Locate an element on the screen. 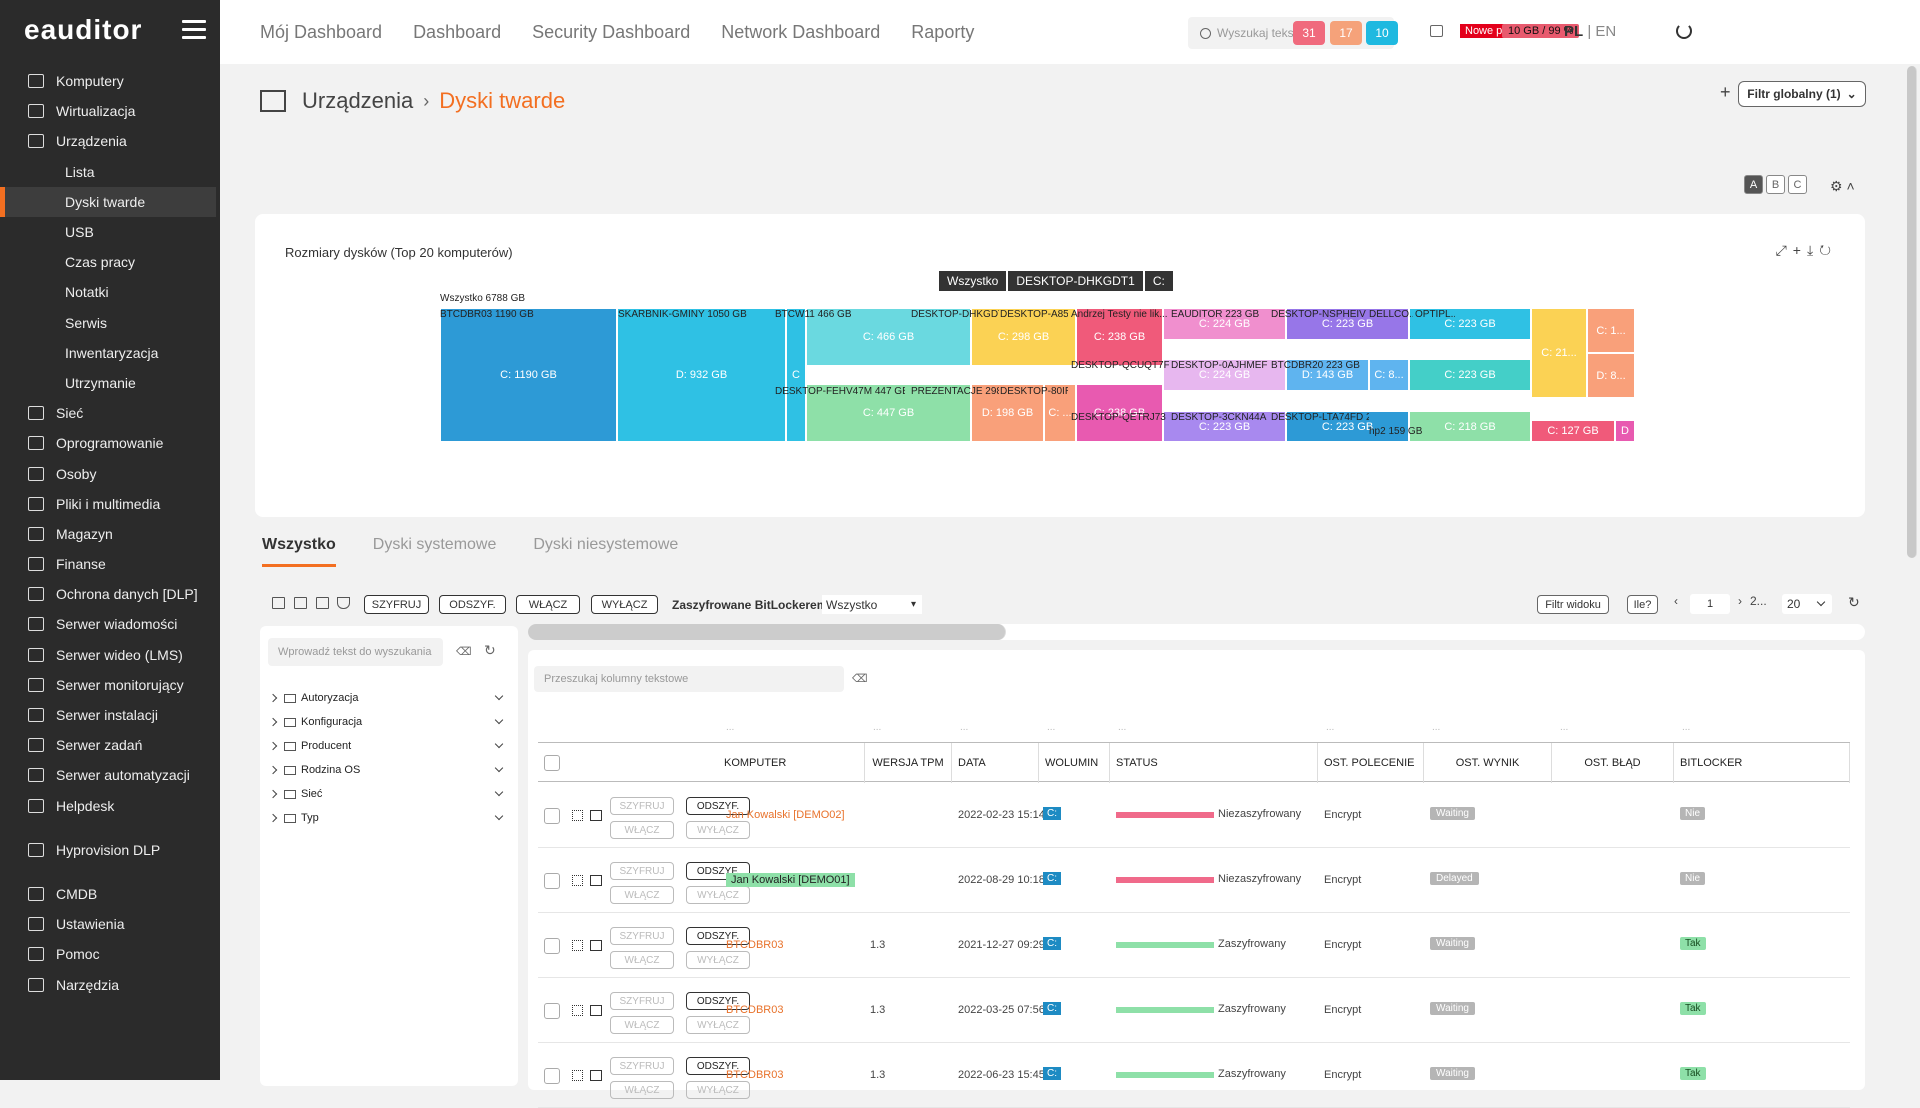  computer-link: Jan Kowalski [DEMO01] is located at coordinates (790, 880).